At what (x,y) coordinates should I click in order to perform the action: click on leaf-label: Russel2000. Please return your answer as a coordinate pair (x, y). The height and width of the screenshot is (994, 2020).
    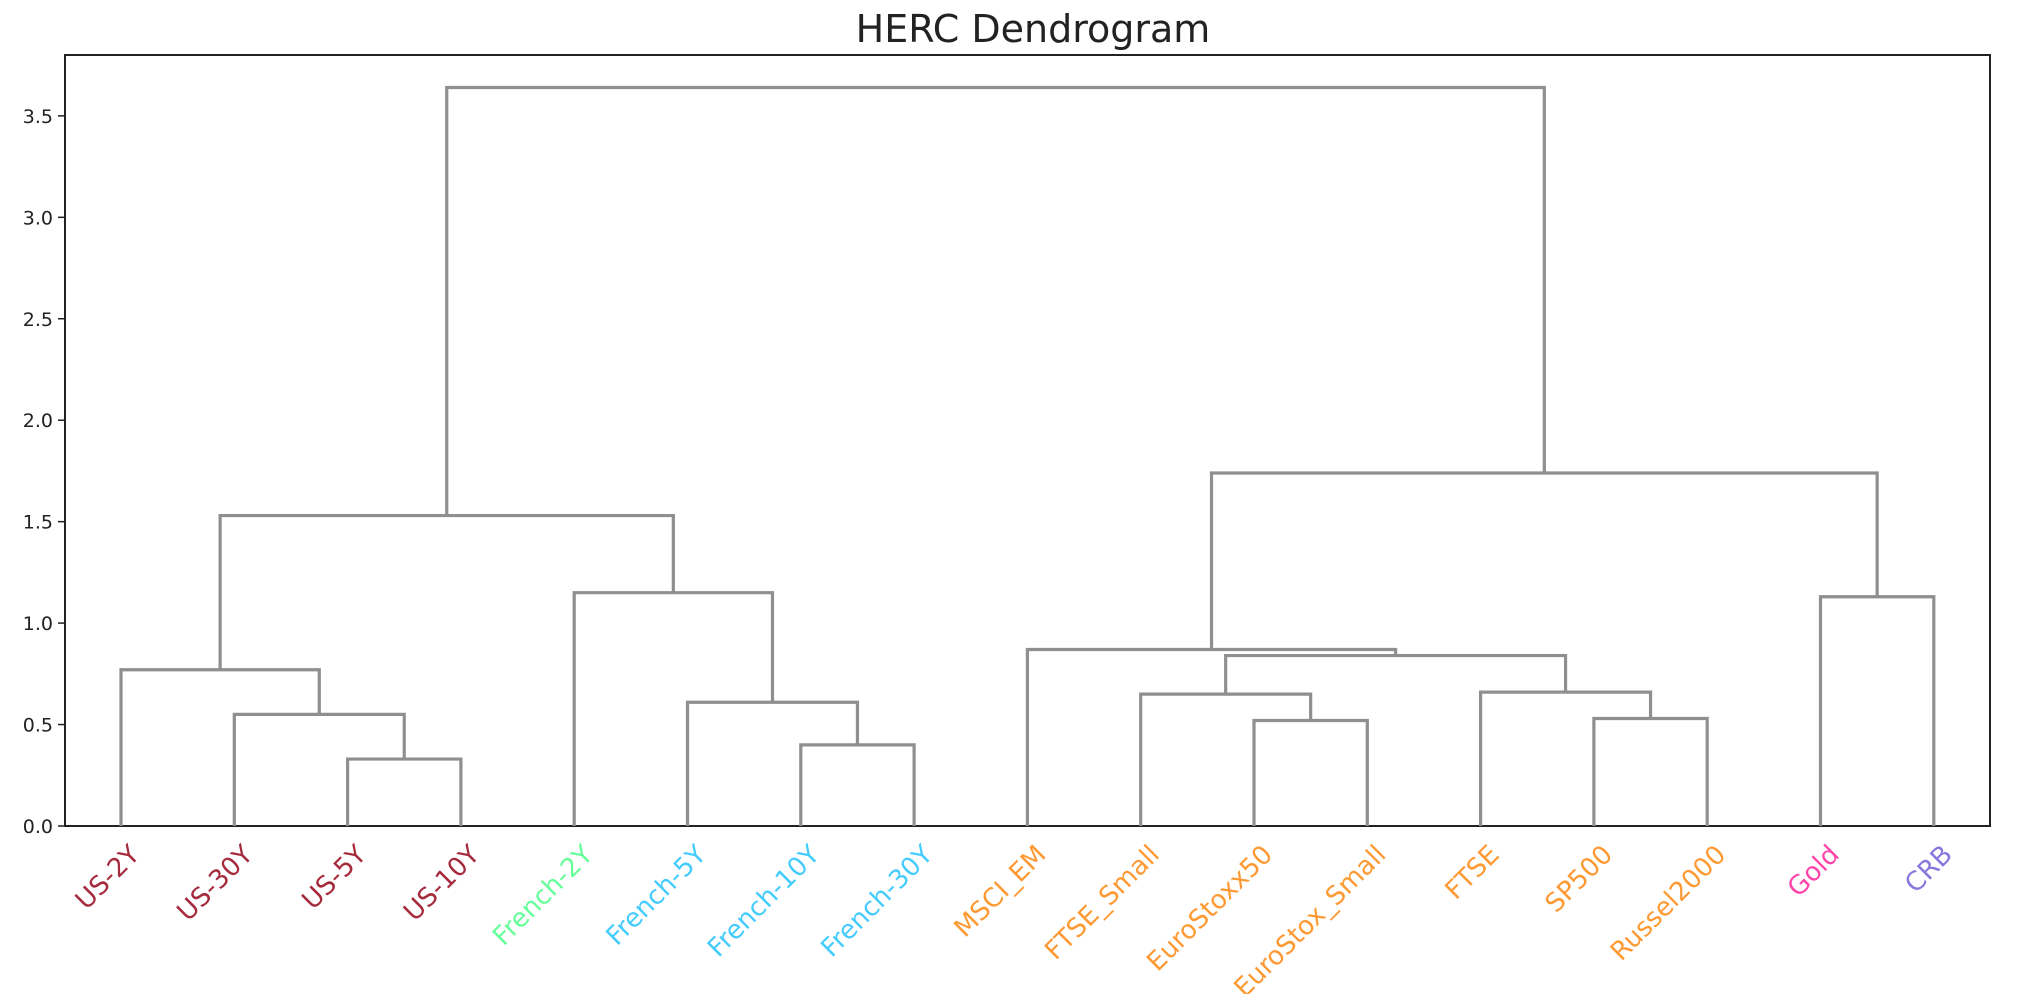
    Looking at the image, I should click on (1668, 903).